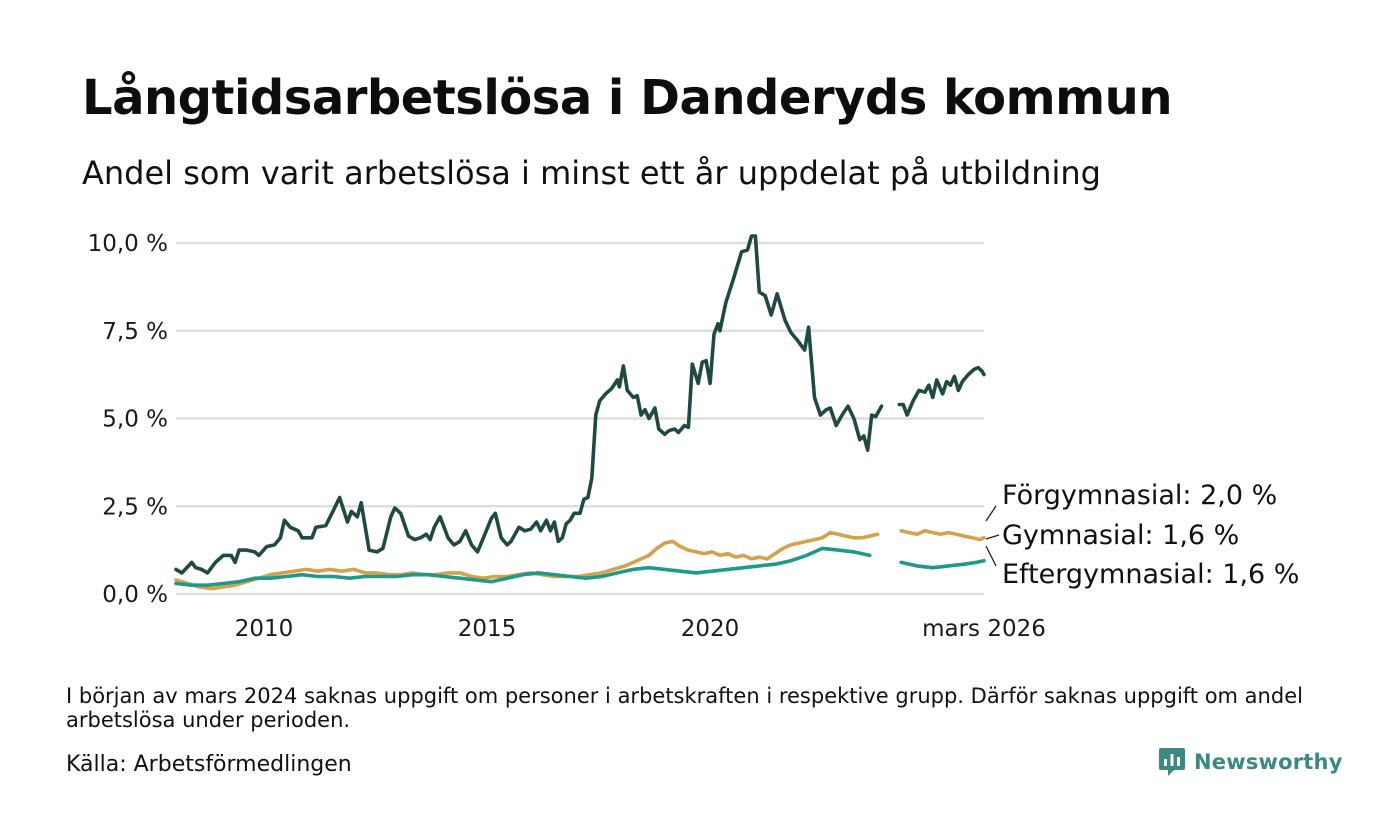 Image resolution: width=1400 pixels, height=840 pixels. What do you see at coordinates (264, 629) in the screenshot?
I see `x-tick-label: 2010` at bounding box center [264, 629].